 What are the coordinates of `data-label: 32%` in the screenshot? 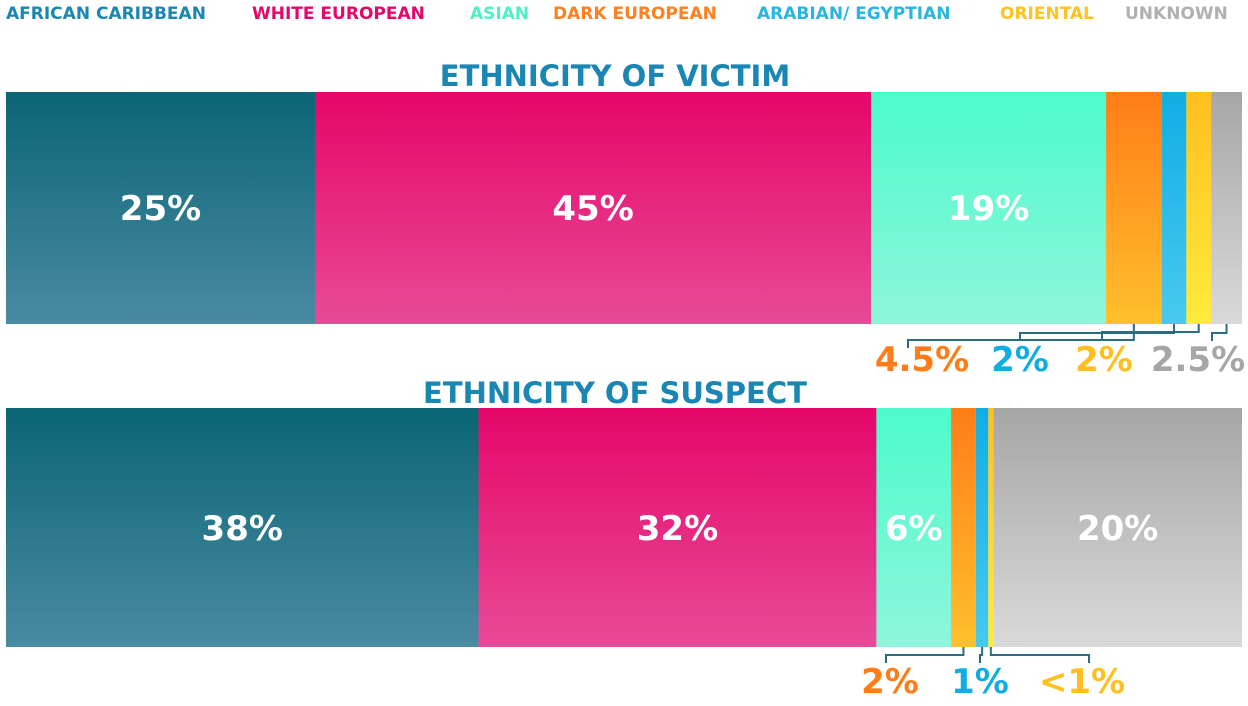 It's located at (677, 529).